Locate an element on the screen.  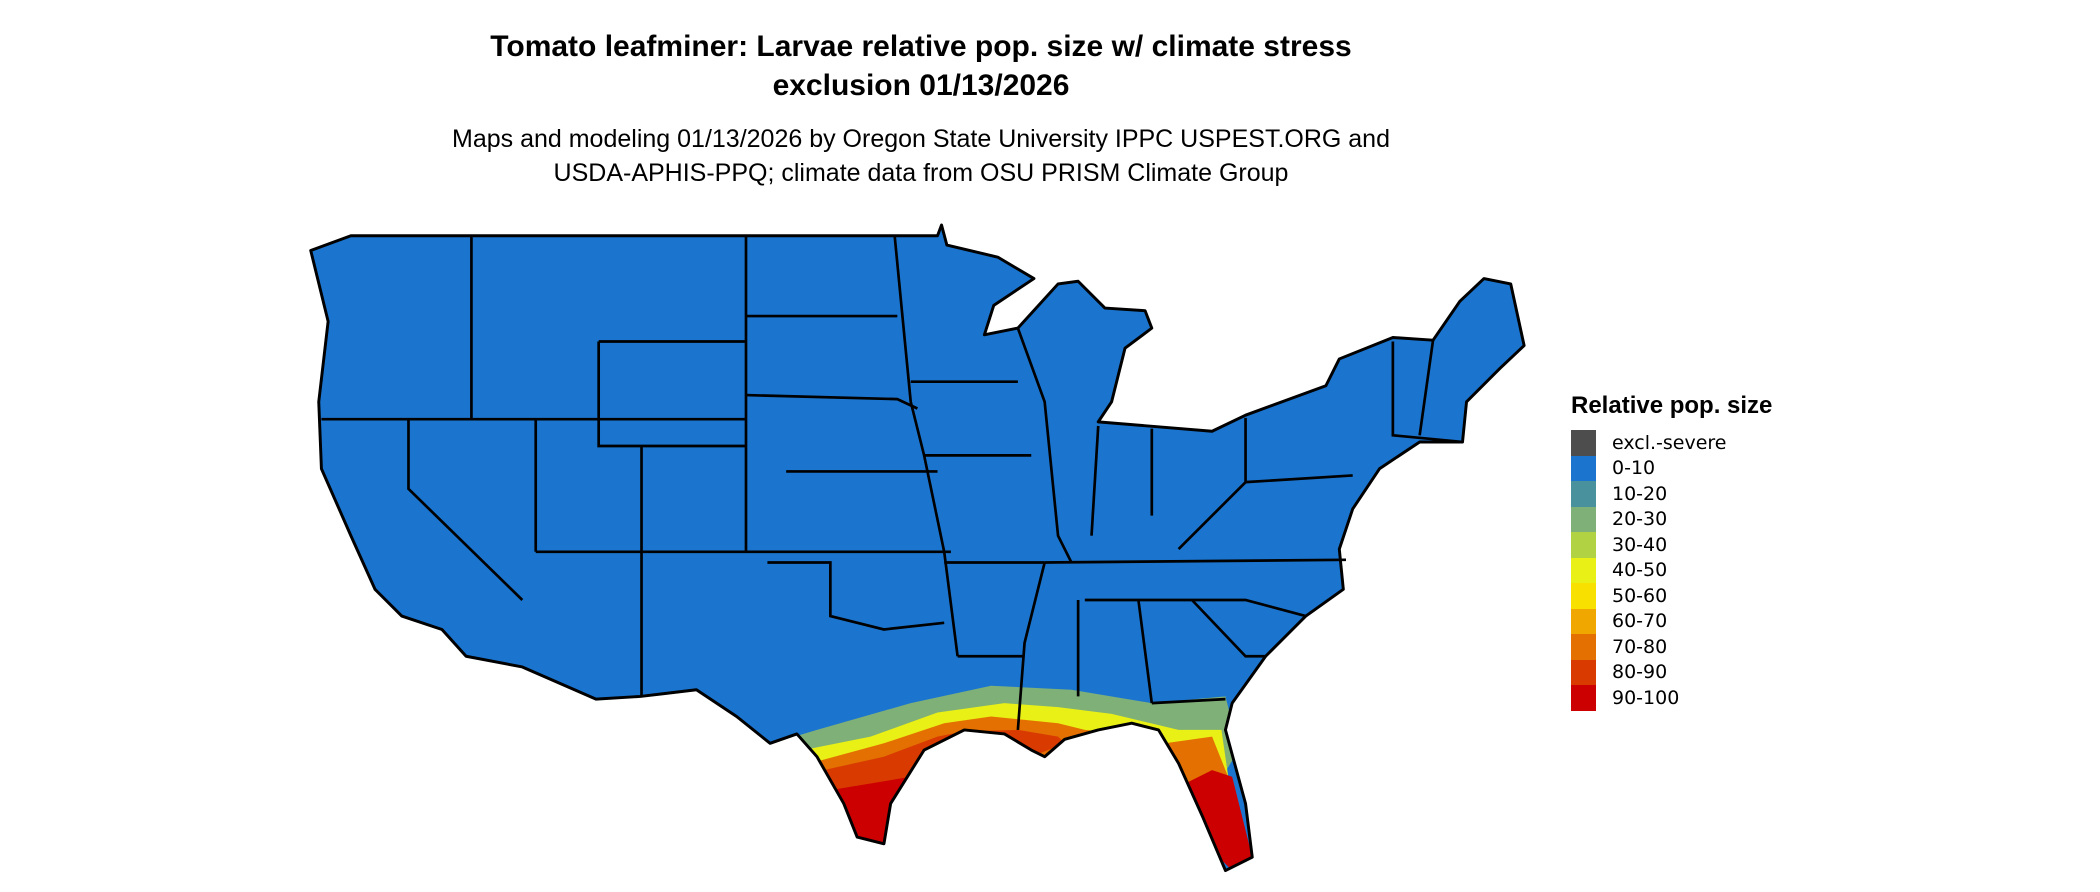
legend-label: 80-90 is located at coordinates (1640, 672).